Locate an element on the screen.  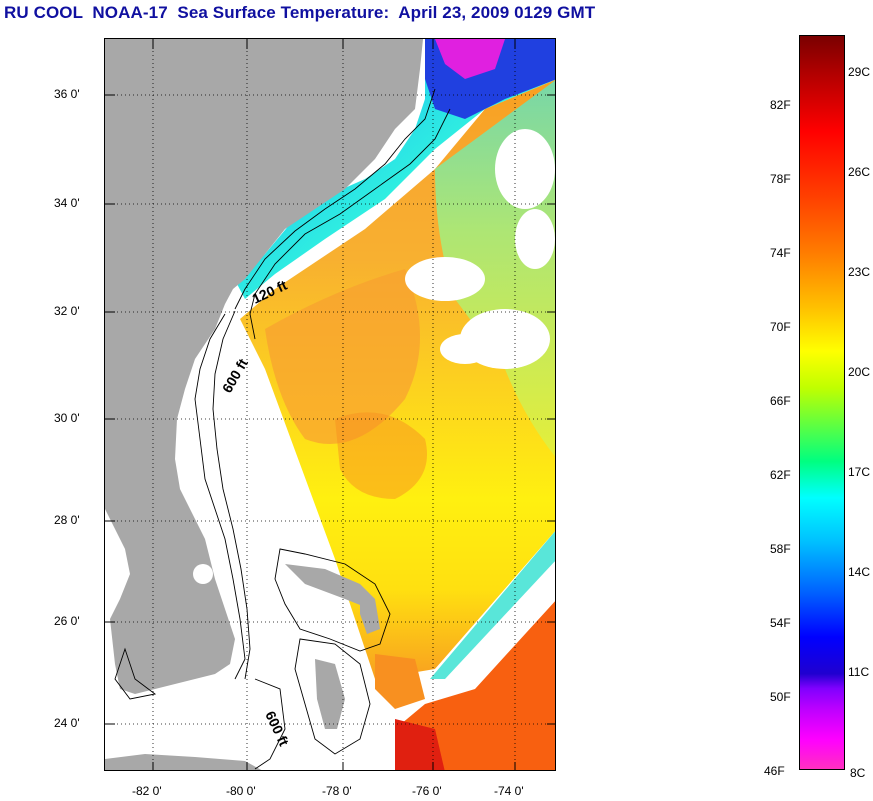
colorbar-f-50: 50F is located at coordinates (780, 697).